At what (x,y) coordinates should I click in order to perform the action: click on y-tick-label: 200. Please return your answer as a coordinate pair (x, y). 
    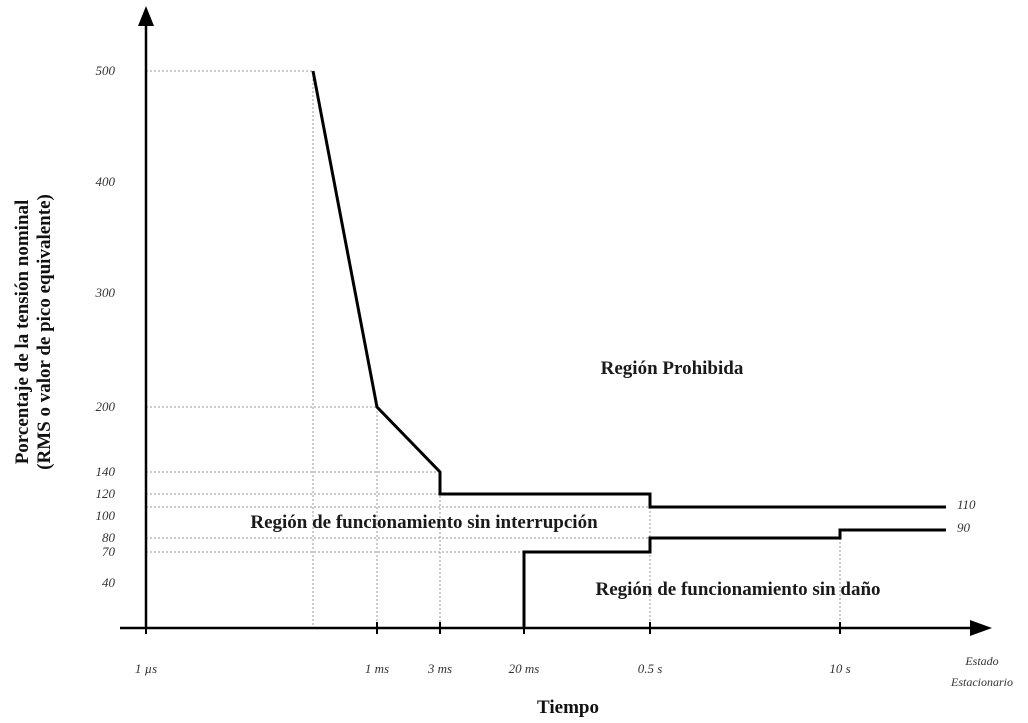
    Looking at the image, I should click on (106, 406).